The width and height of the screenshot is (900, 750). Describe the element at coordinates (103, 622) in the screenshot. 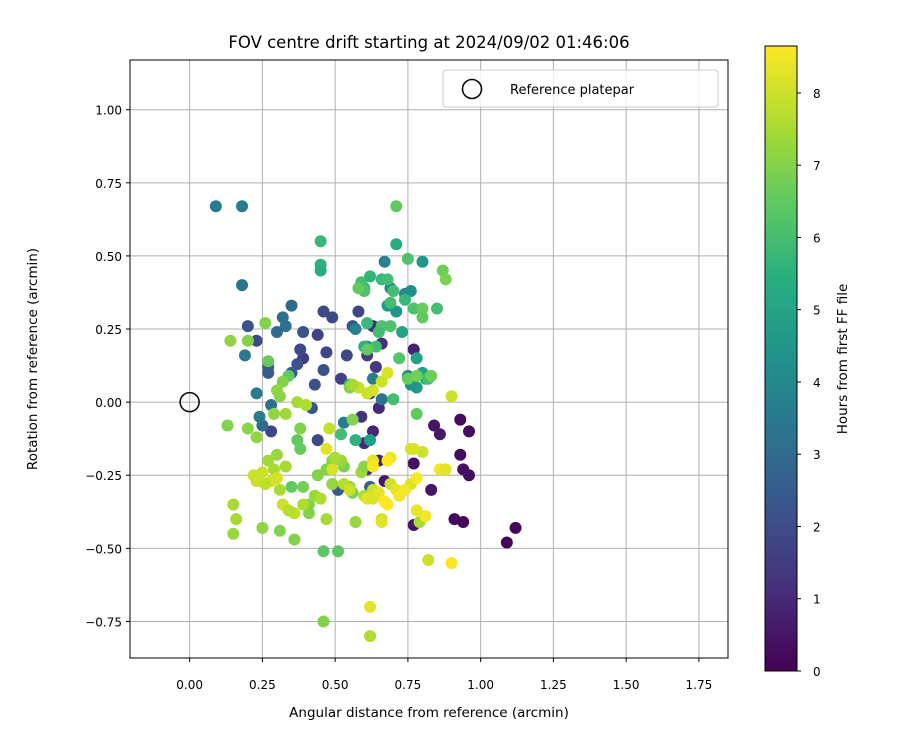

I see `y-tick-label: −0.75` at that location.